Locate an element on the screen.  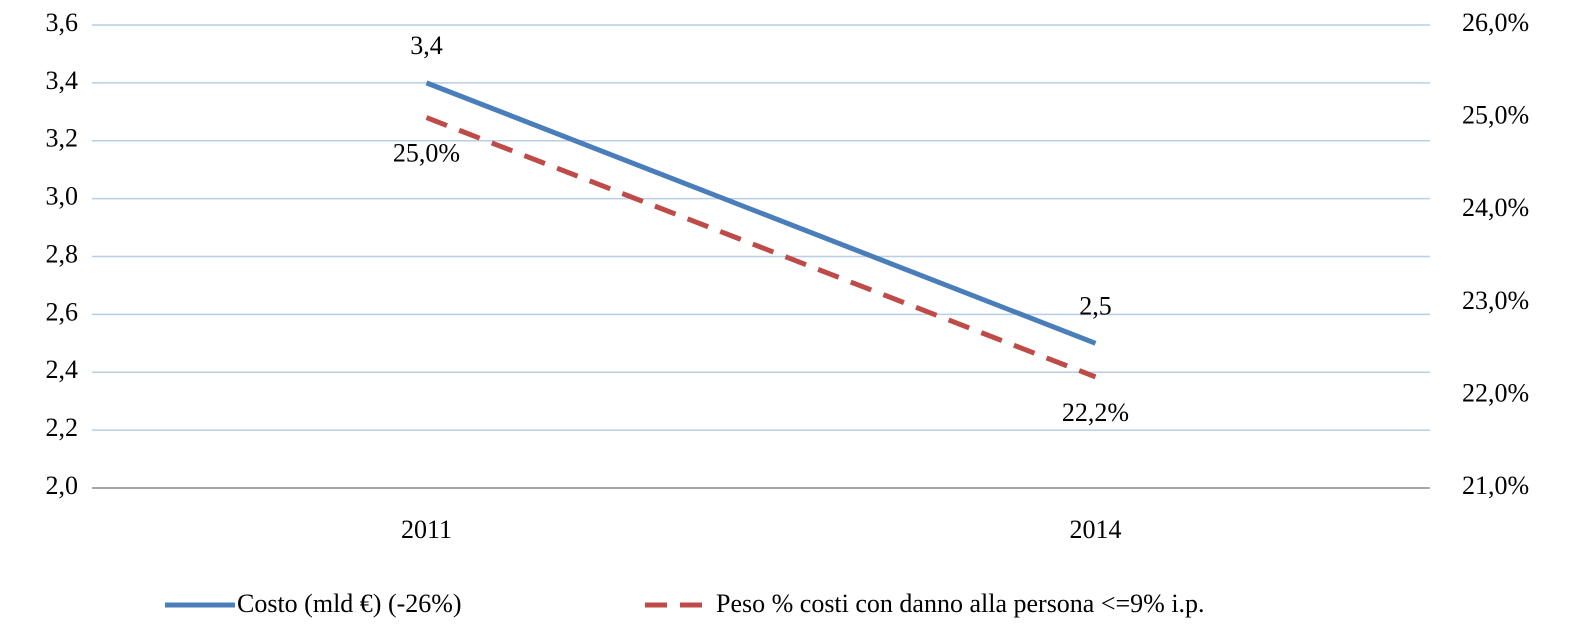
y-tick-label: 2,0 is located at coordinates (62, 485).